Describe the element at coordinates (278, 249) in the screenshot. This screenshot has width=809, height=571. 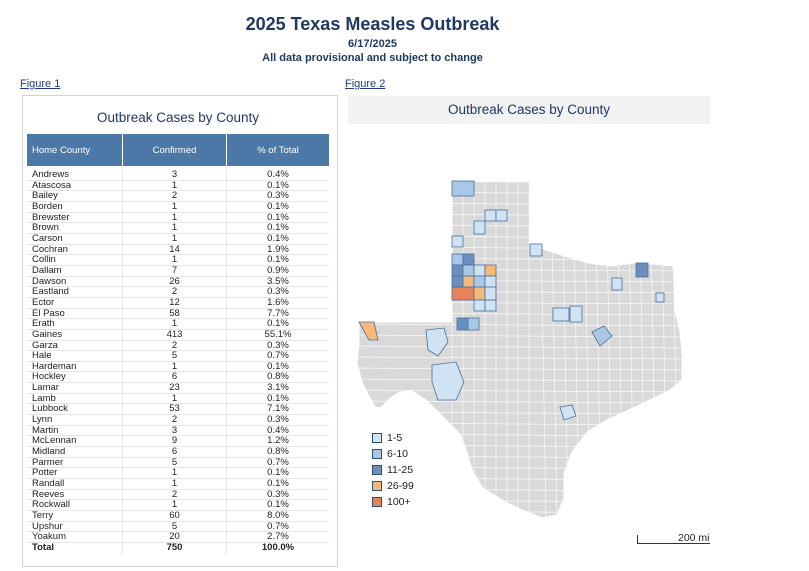
I see `percent-cell: 1.9%` at that location.